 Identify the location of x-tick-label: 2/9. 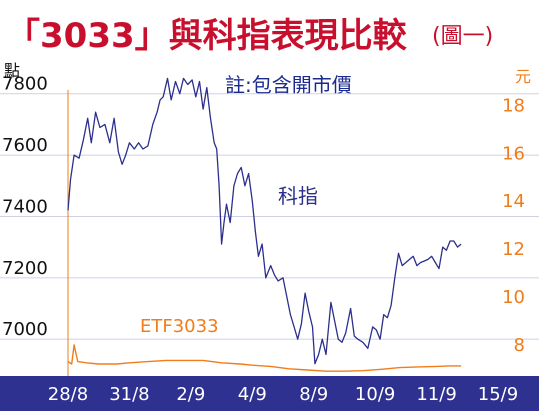
(190, 394).